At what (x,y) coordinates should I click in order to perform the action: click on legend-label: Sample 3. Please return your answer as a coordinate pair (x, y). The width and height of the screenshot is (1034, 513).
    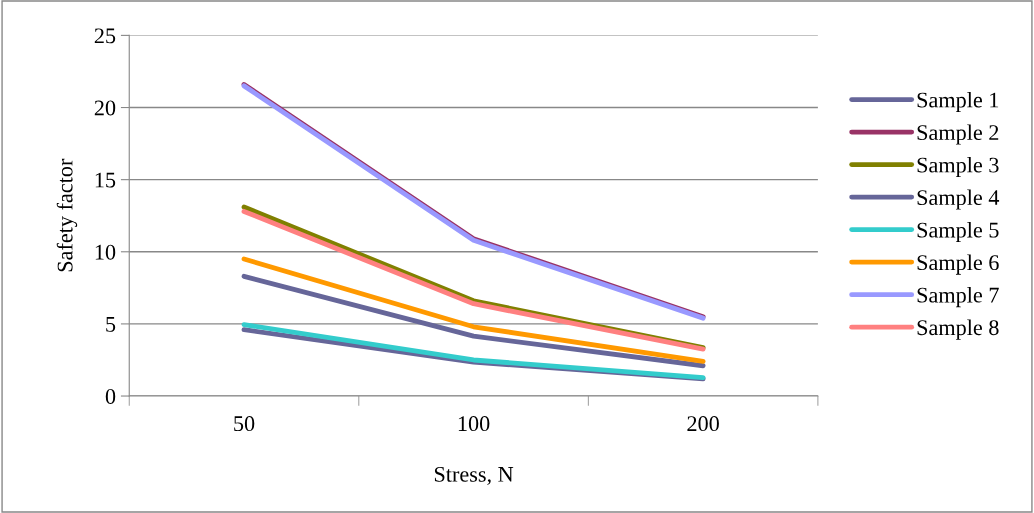
    Looking at the image, I should click on (958, 167).